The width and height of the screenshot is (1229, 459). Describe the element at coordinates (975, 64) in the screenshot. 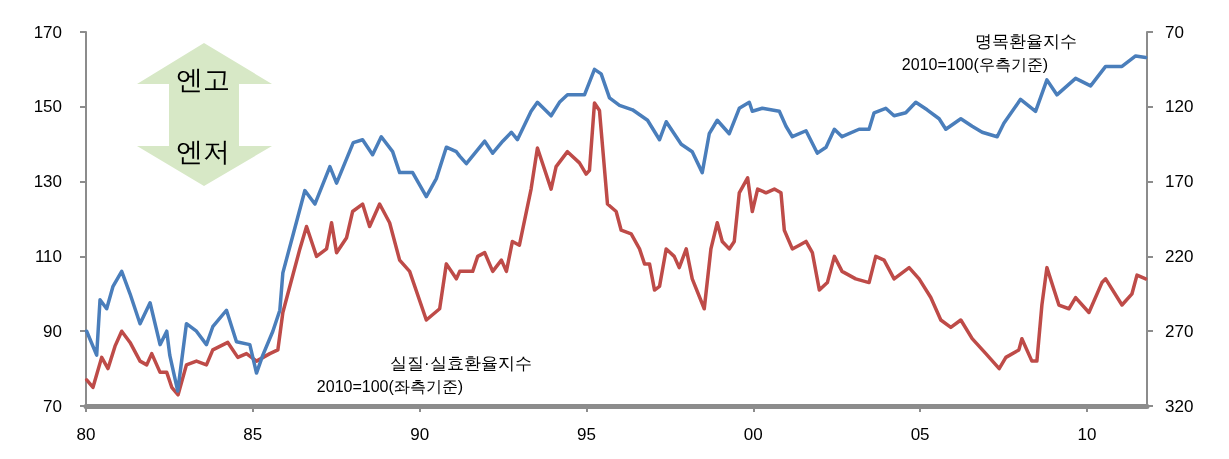

I see `annotation: 2010=100(우측기준)` at that location.